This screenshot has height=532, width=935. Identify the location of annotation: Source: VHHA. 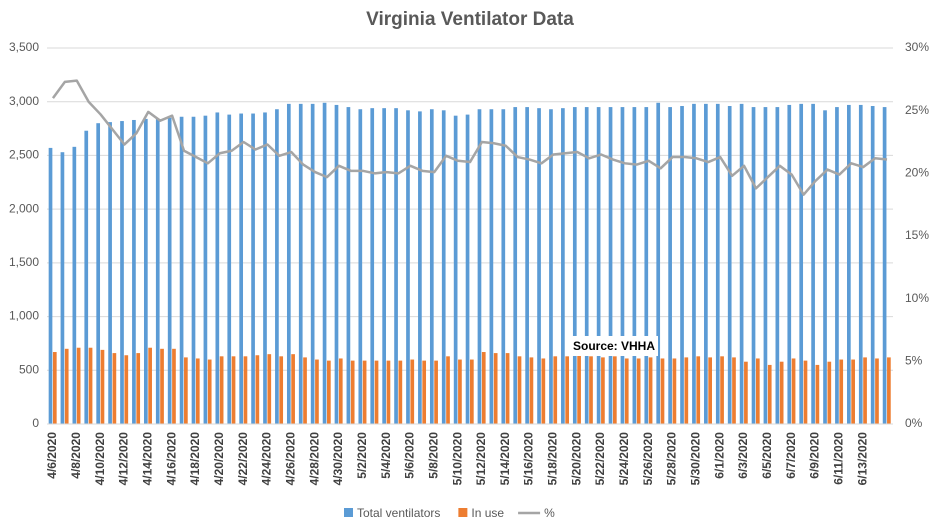
(614, 346).